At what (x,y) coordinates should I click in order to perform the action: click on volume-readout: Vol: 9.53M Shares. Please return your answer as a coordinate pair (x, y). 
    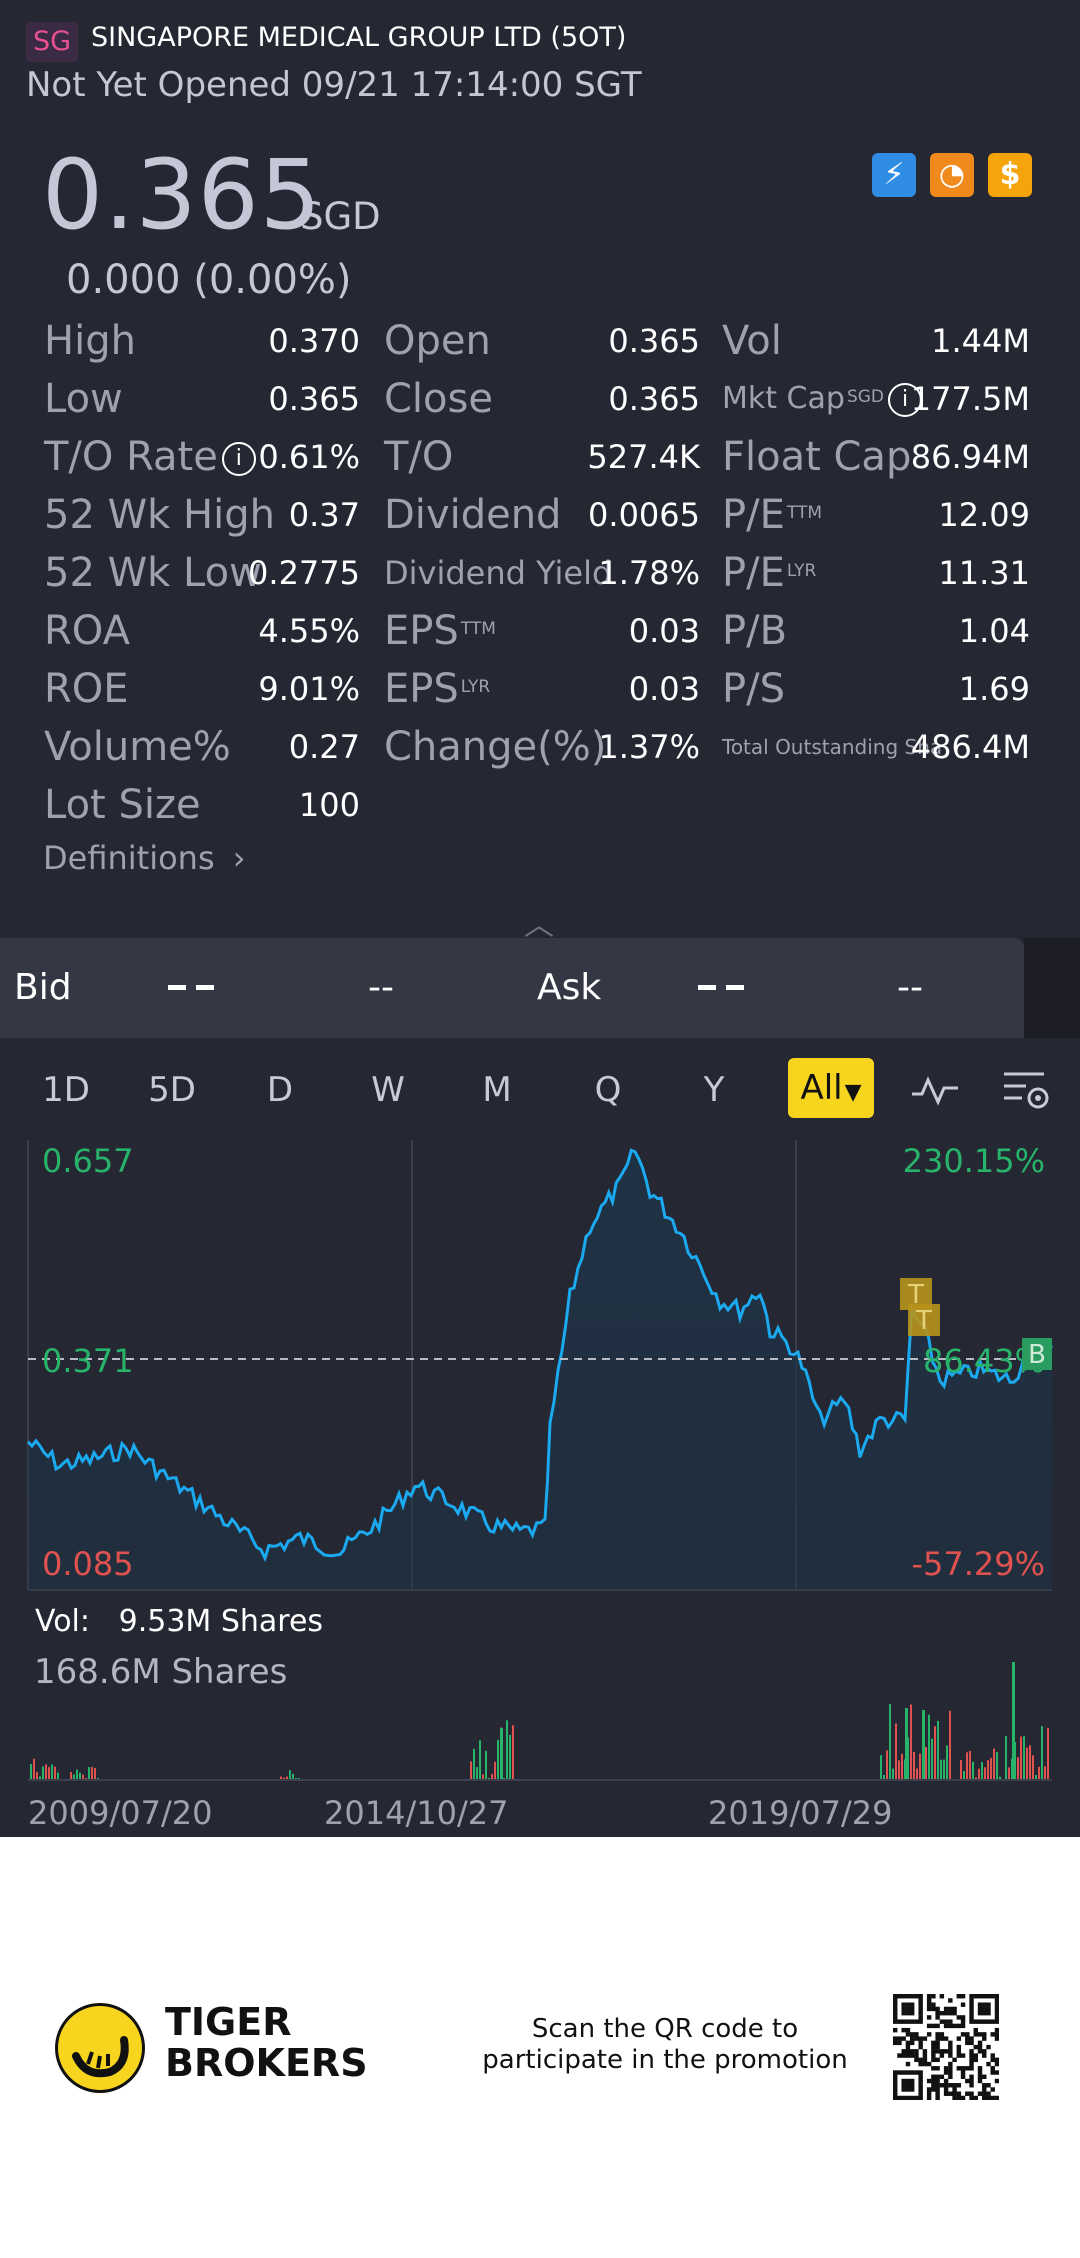
    Looking at the image, I should click on (179, 1622).